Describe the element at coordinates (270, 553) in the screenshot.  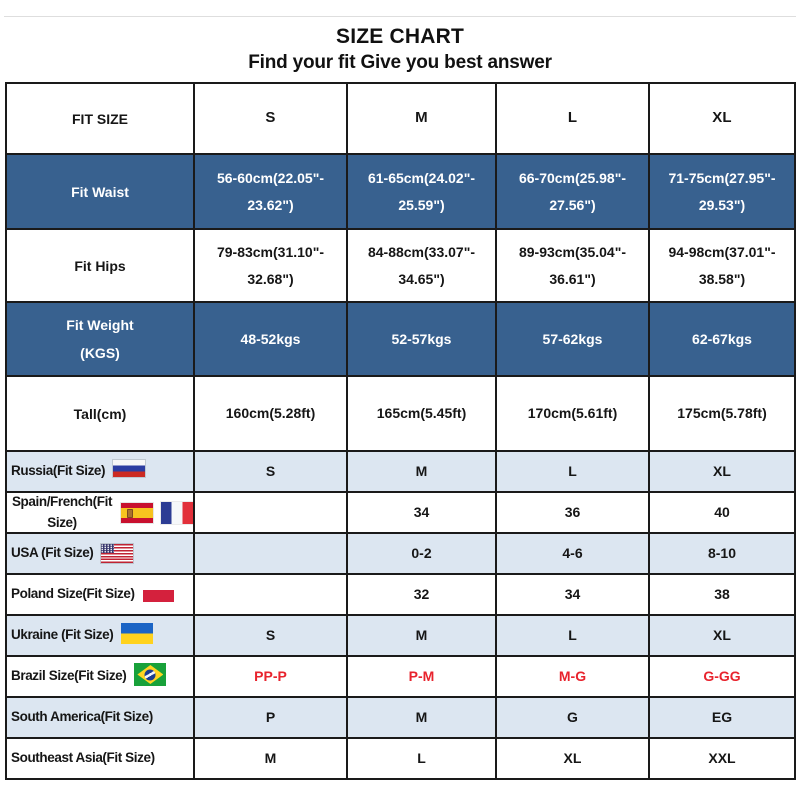
I see `cell-usa-s` at that location.